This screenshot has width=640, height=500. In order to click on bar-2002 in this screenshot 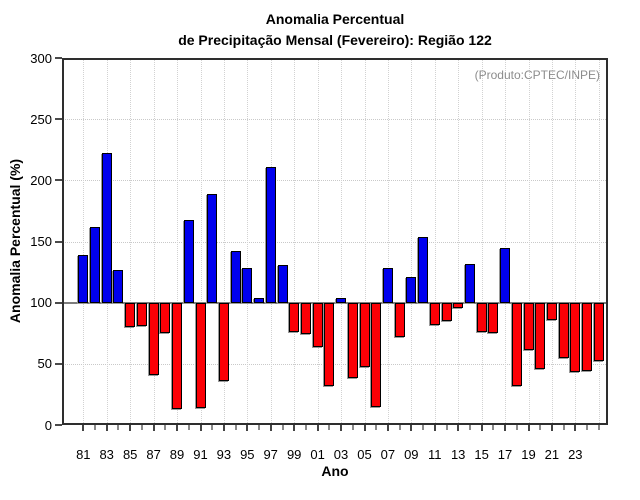, I will do `click(329, 344)`.